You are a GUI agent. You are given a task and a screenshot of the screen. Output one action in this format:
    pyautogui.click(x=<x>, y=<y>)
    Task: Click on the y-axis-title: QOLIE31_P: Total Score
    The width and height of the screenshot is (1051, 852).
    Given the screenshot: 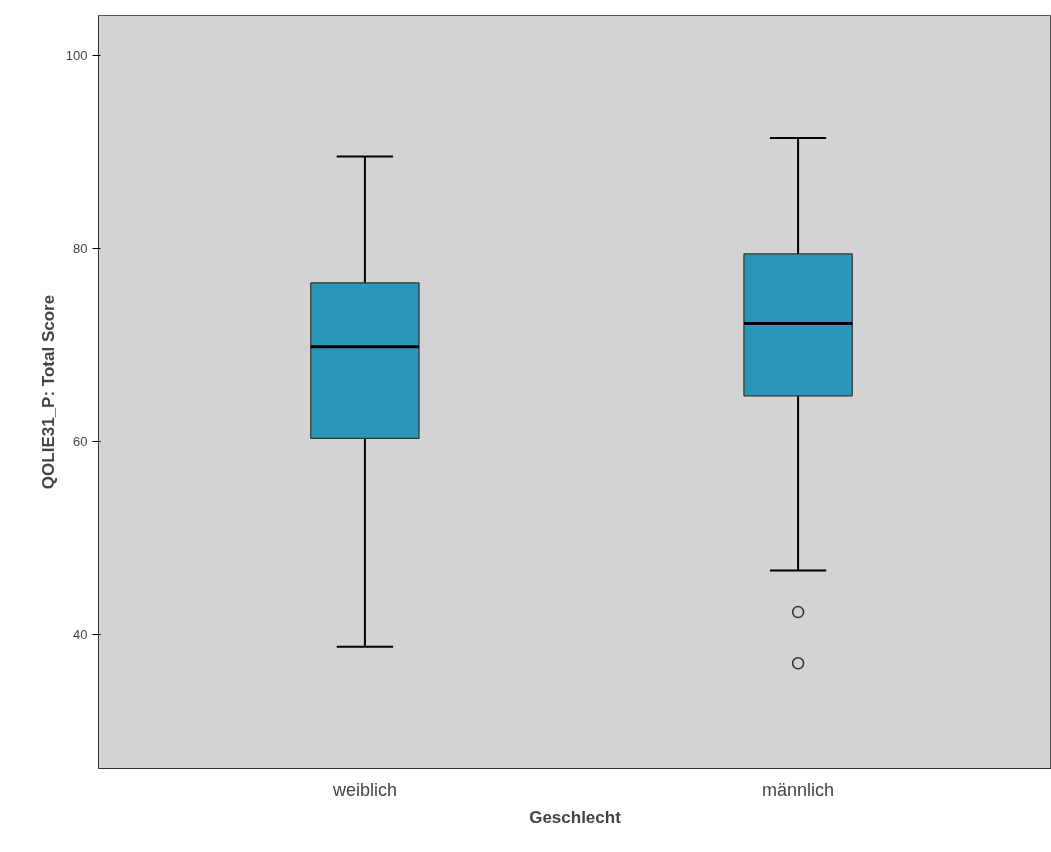 What is the action you would take?
    pyautogui.click(x=48, y=392)
    